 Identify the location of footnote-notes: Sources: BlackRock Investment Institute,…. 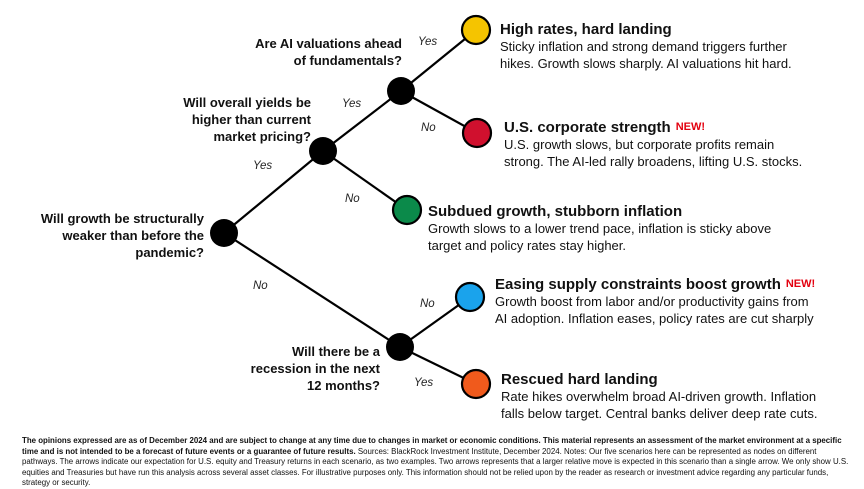
(435, 467).